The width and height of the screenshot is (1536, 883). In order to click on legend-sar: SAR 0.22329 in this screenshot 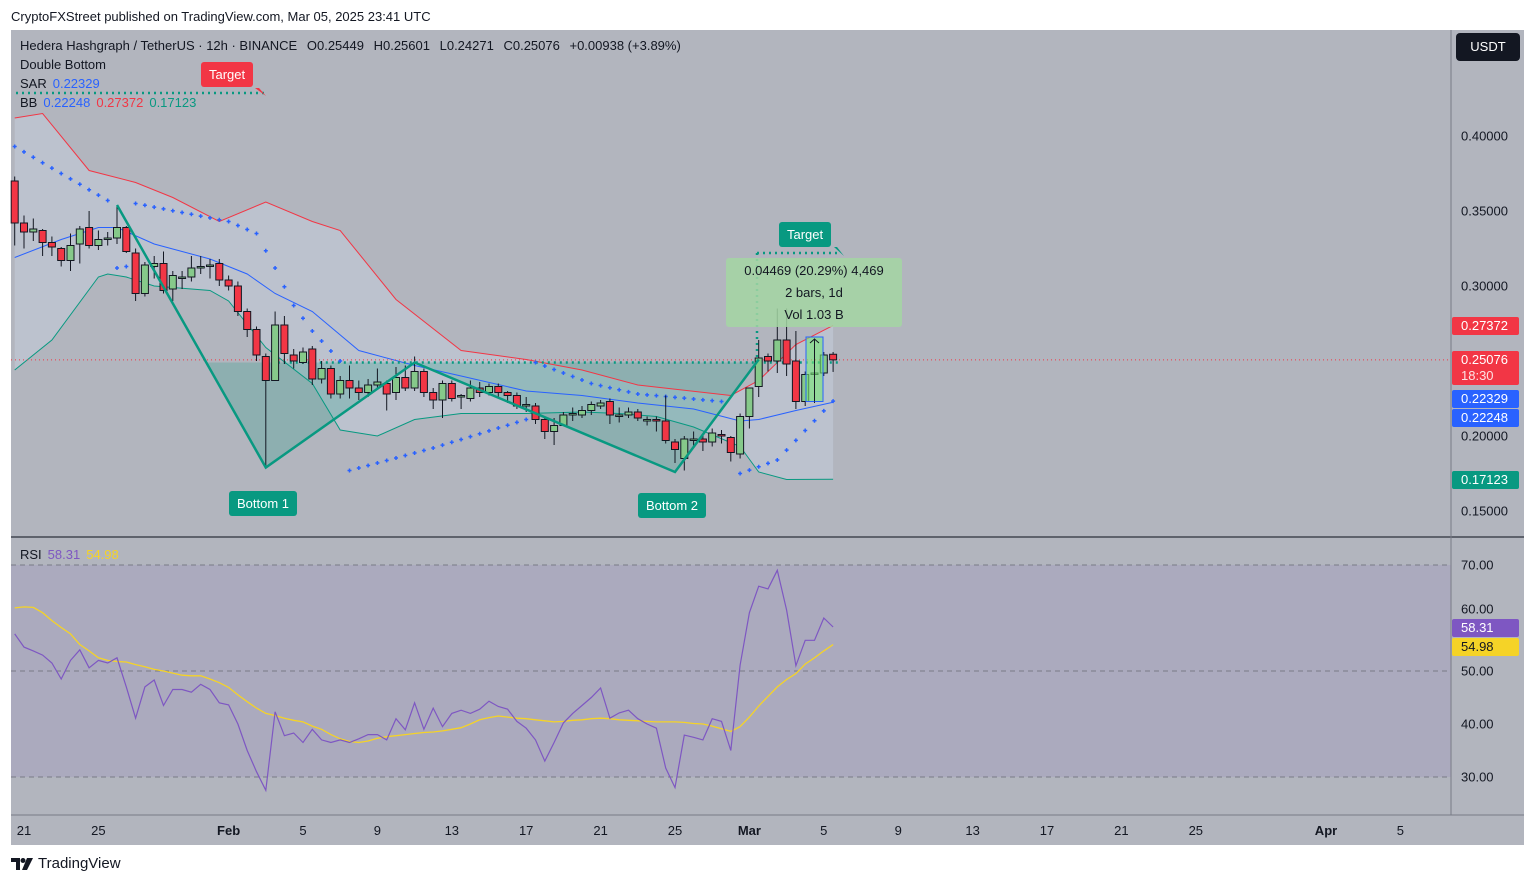, I will do `click(63, 83)`.